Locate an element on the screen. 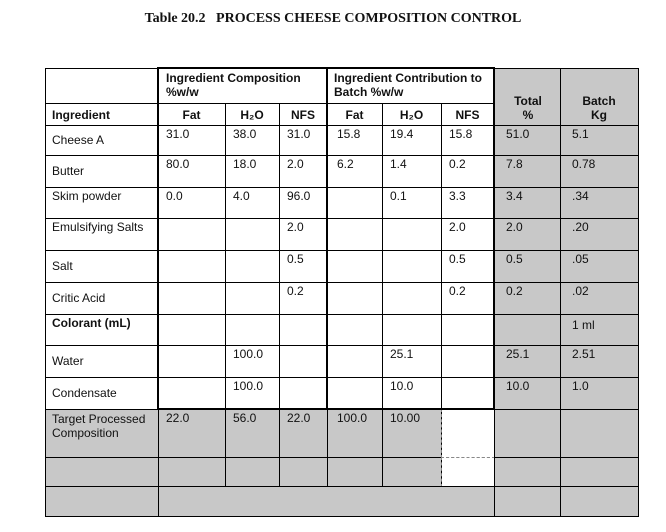  cell-text: .34 is located at coordinates (580, 196).